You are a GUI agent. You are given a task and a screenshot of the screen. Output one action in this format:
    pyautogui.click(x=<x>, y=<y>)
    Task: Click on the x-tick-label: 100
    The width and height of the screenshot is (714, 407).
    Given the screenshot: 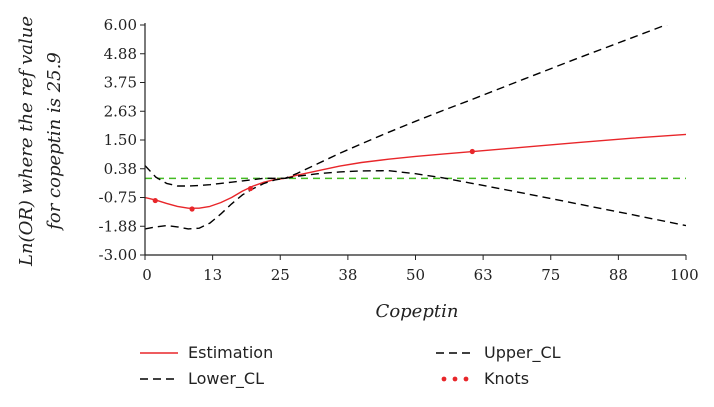 What is the action you would take?
    pyautogui.click(x=684, y=275)
    